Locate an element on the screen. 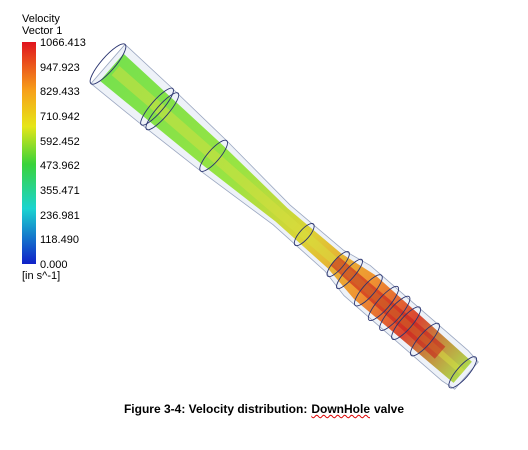 This screenshot has height=450, width=528. legend-label: 118.490 is located at coordinates (59, 240).